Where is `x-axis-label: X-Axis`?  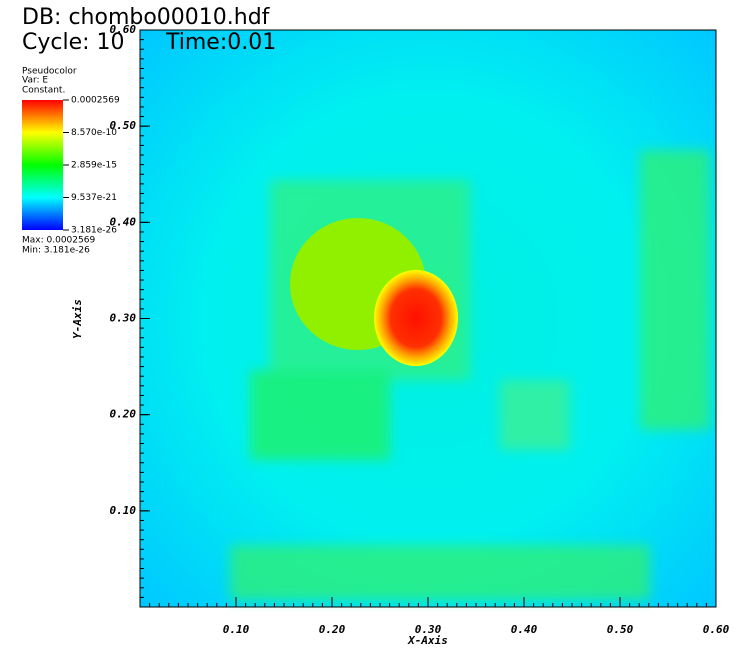 x-axis-label: X-Axis is located at coordinates (427, 640).